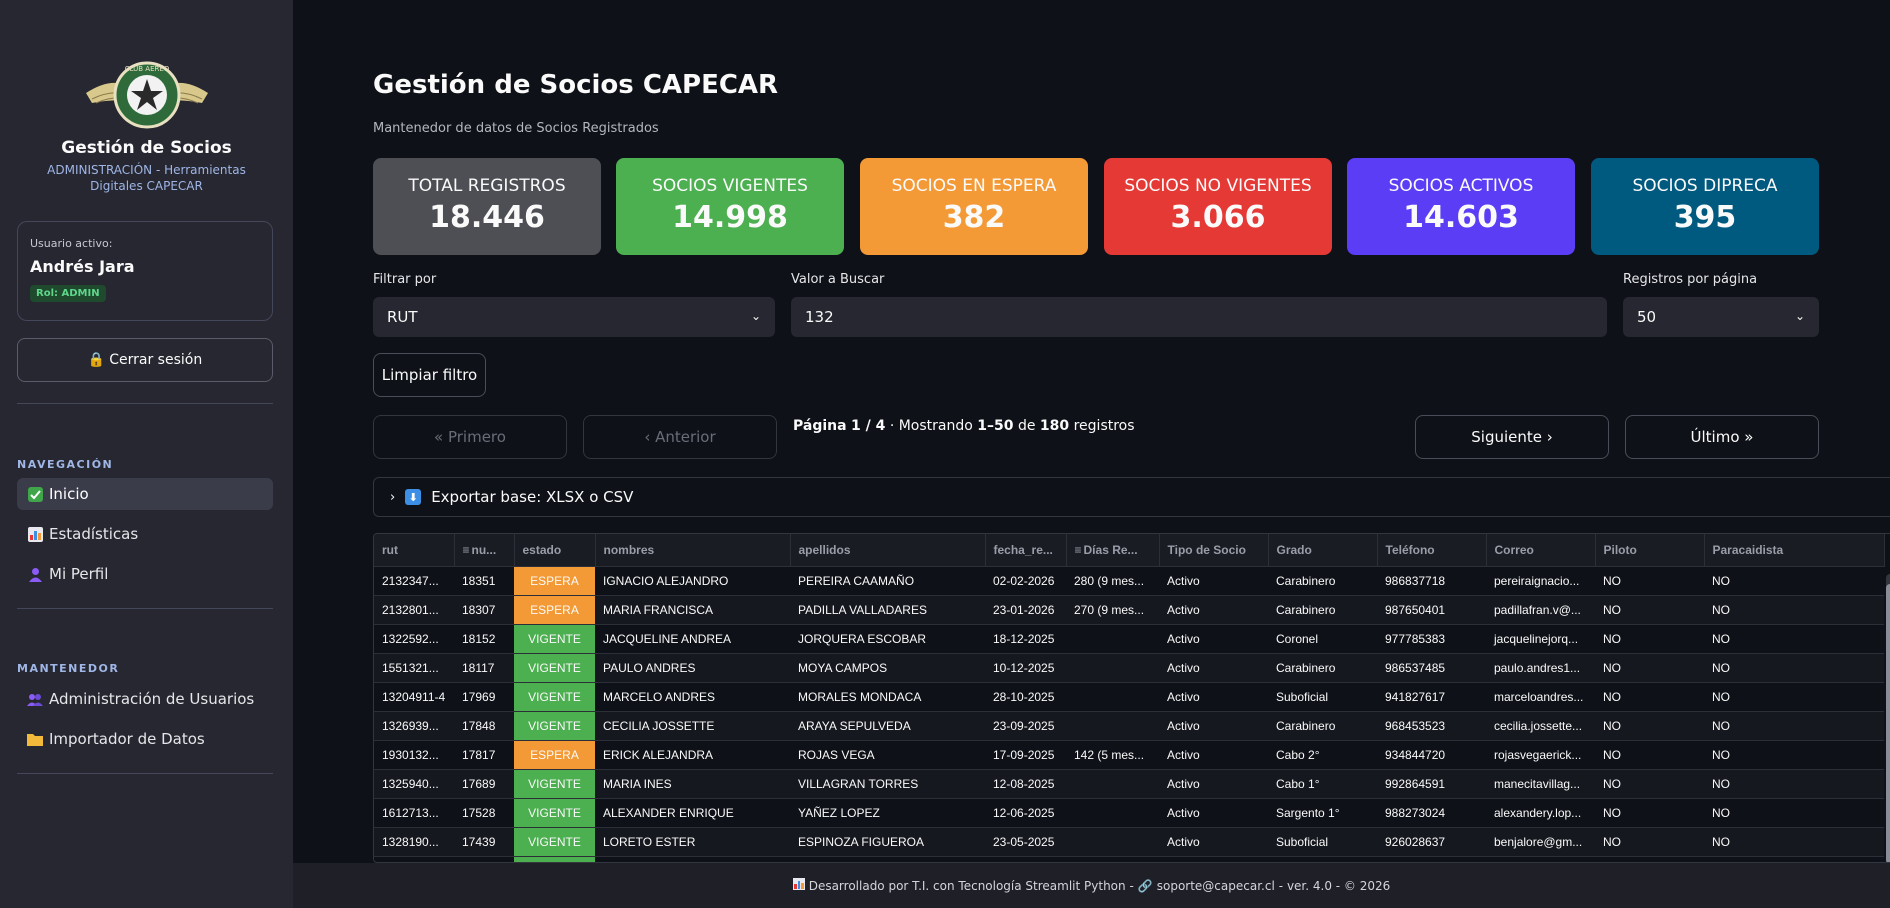  What do you see at coordinates (887, 813) in the screenshot?
I see `table-cell: YAÑEZ LOPEZ` at bounding box center [887, 813].